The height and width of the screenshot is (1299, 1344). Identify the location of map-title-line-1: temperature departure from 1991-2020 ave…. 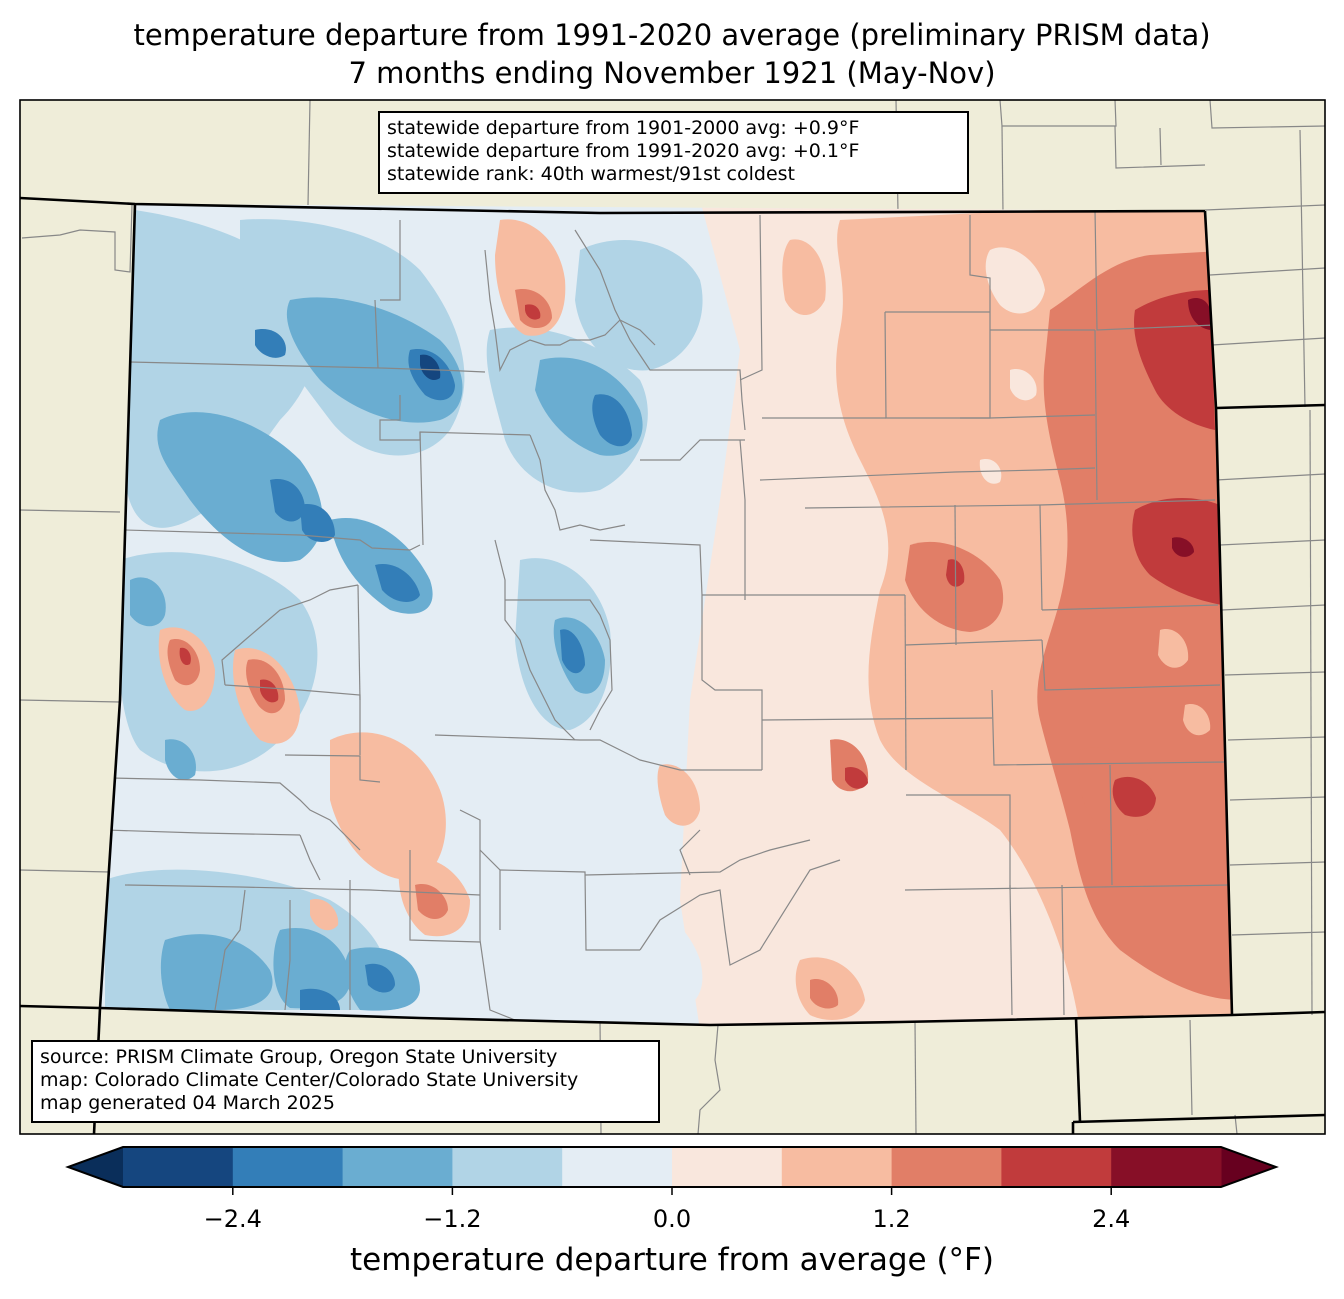
(672, 35).